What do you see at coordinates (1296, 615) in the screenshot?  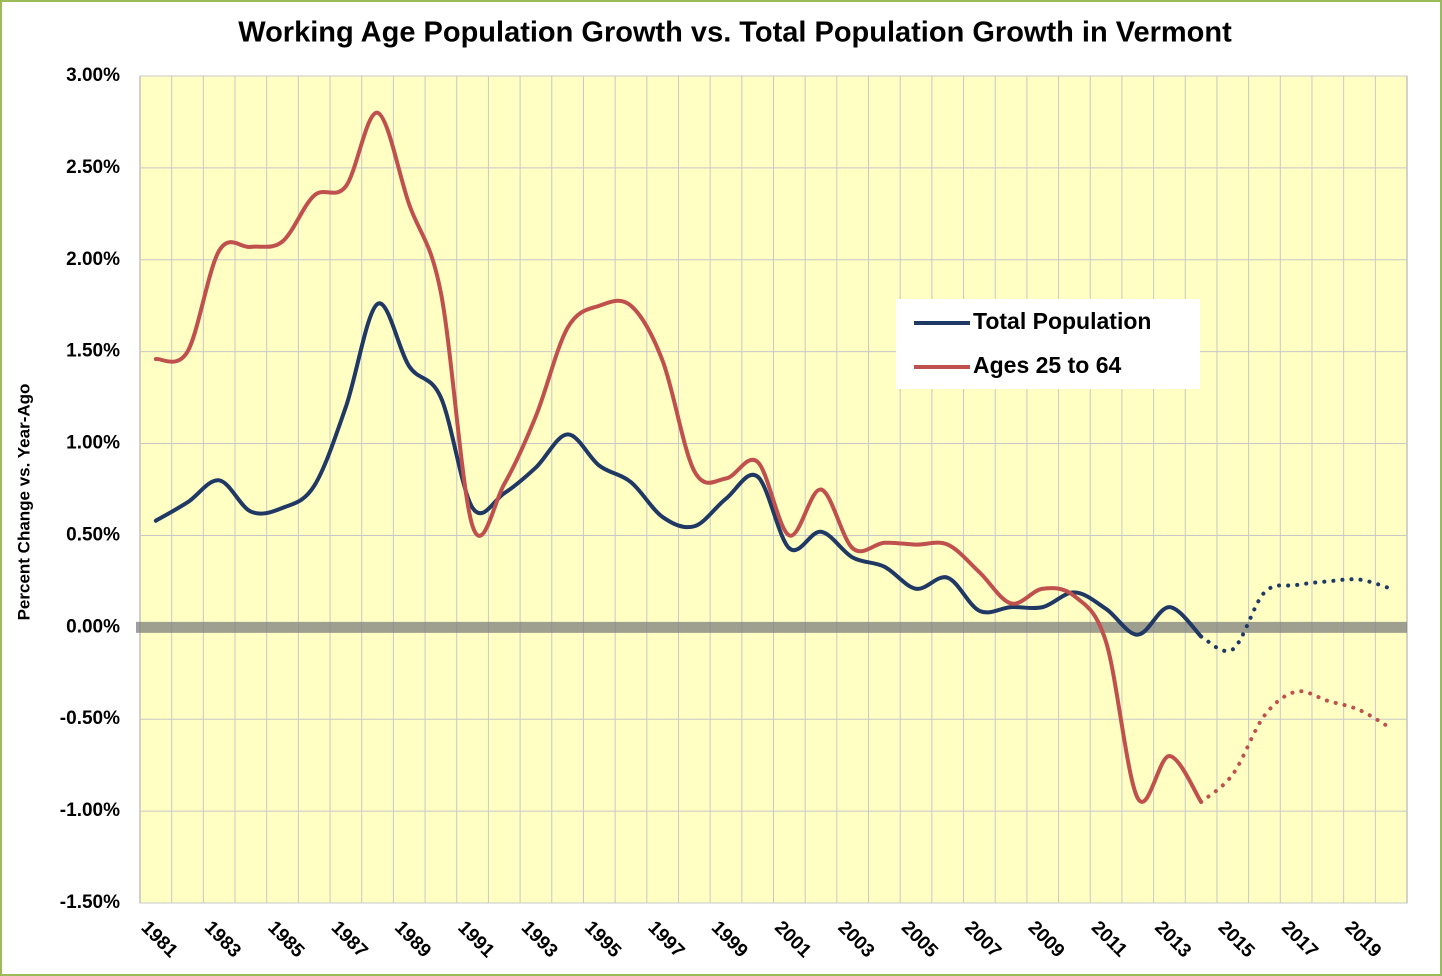 I see `projection-line` at bounding box center [1296, 615].